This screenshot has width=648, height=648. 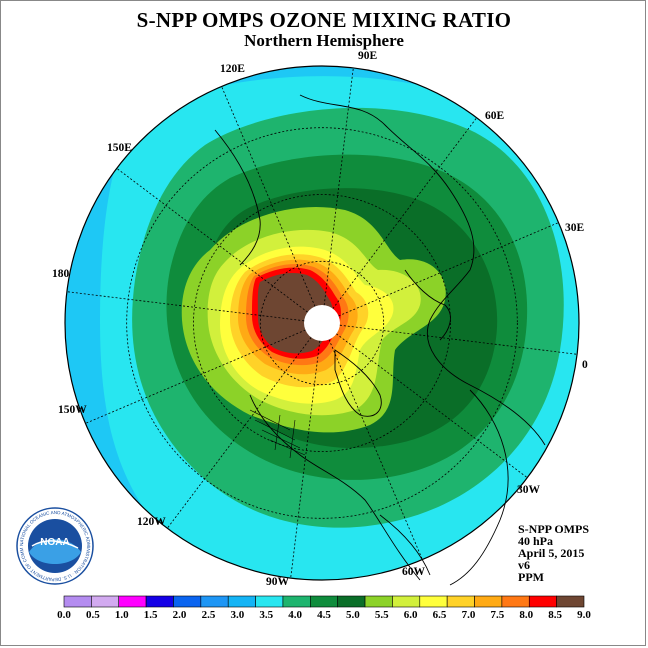 I want to click on colorbar-tick-label: 1.5, so click(x=150, y=615).